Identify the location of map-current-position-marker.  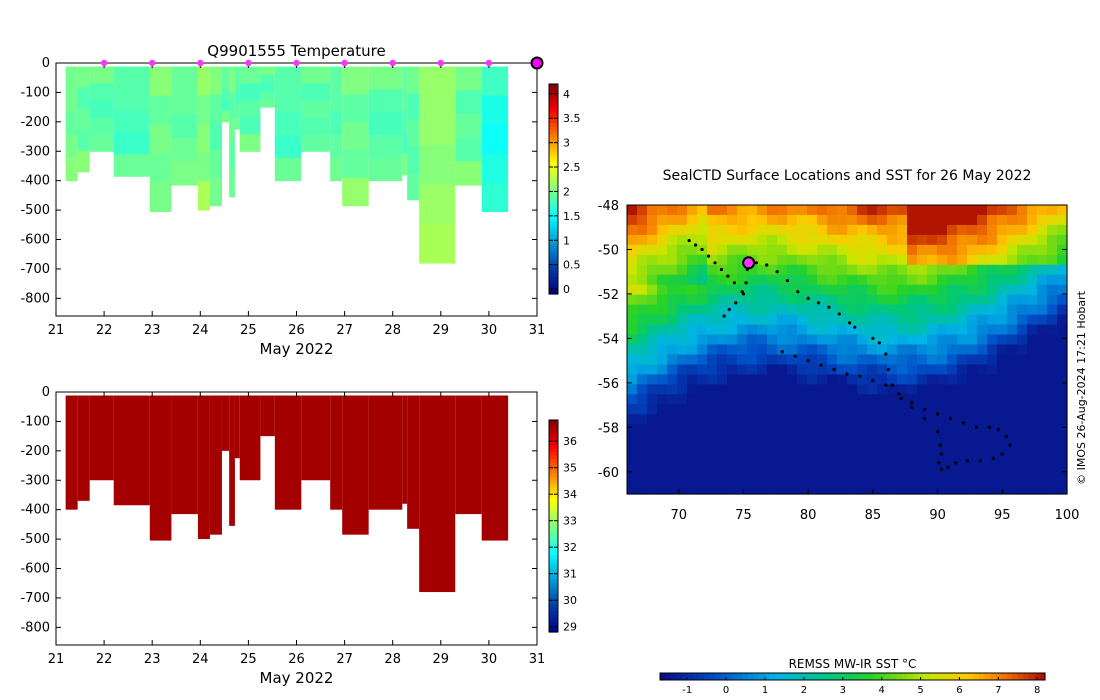
(749, 263).